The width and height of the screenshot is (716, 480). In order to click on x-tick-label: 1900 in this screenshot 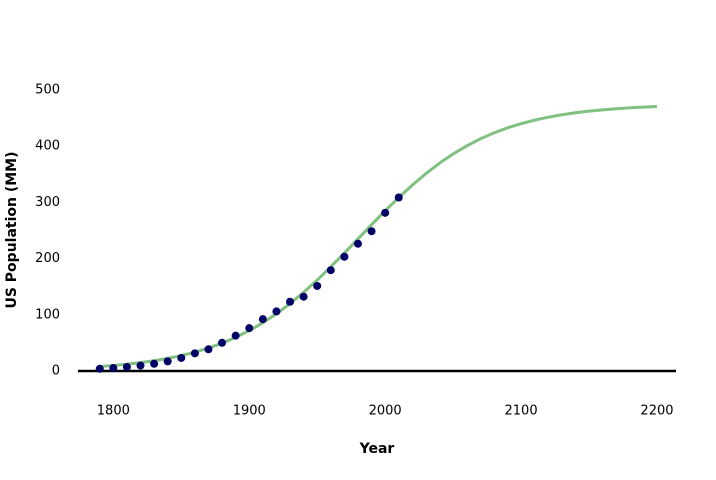, I will do `click(249, 411)`.